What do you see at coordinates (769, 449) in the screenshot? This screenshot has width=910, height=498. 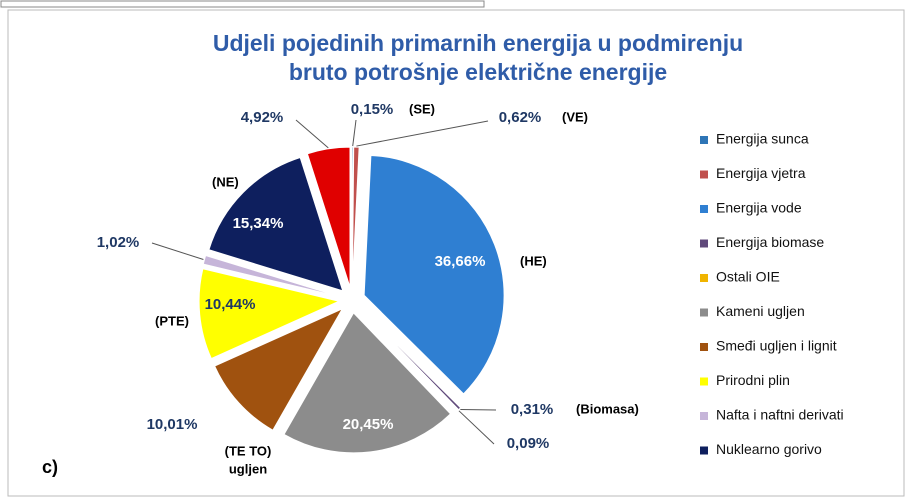 I see `legend-label: Nuklearno gorivo` at bounding box center [769, 449].